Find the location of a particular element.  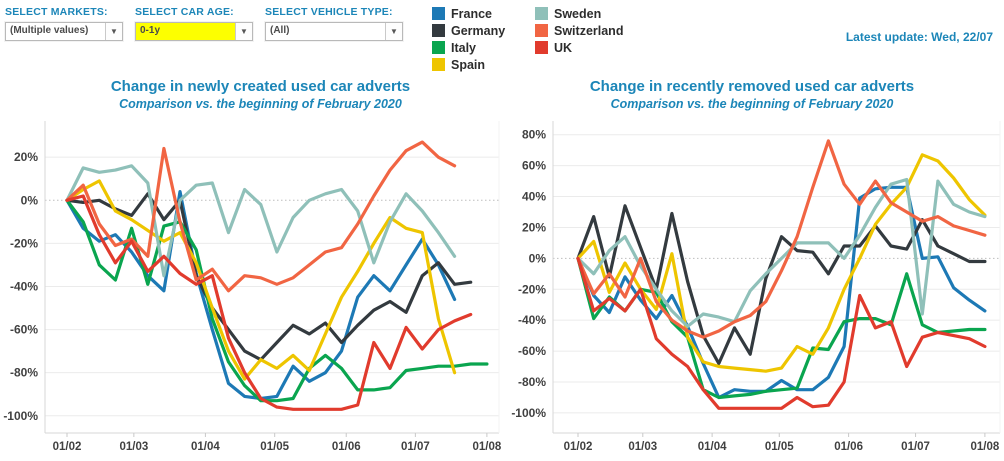

y-axis-tick-label: 60% is located at coordinates (534, 166).